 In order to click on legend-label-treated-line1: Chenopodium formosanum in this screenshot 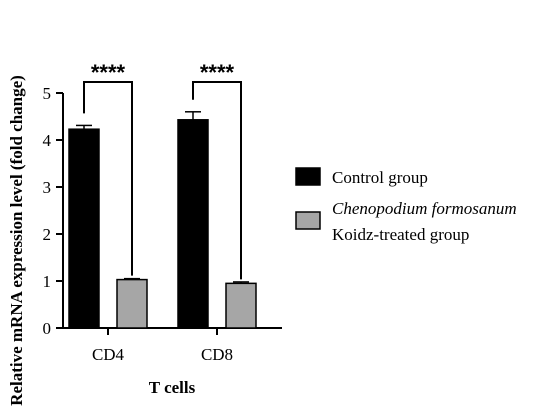, I will do `click(424, 208)`.